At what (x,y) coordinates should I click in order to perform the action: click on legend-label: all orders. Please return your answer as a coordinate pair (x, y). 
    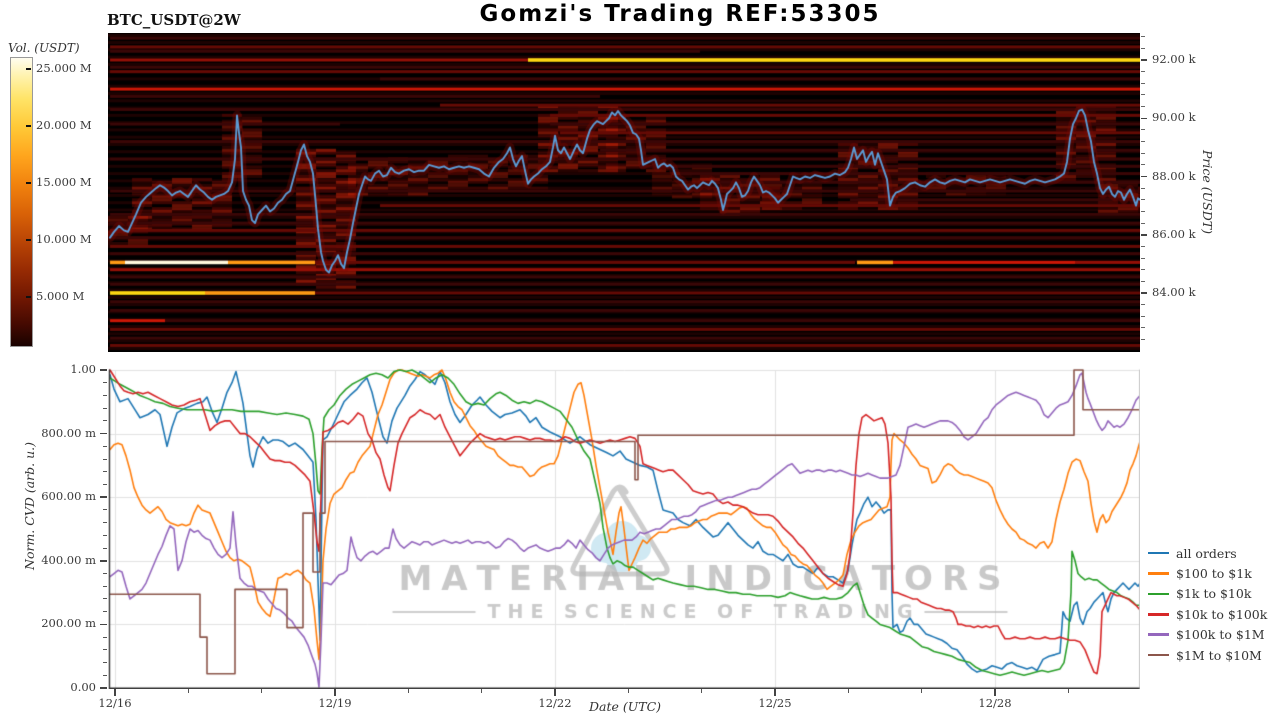
    Looking at the image, I should click on (1206, 553).